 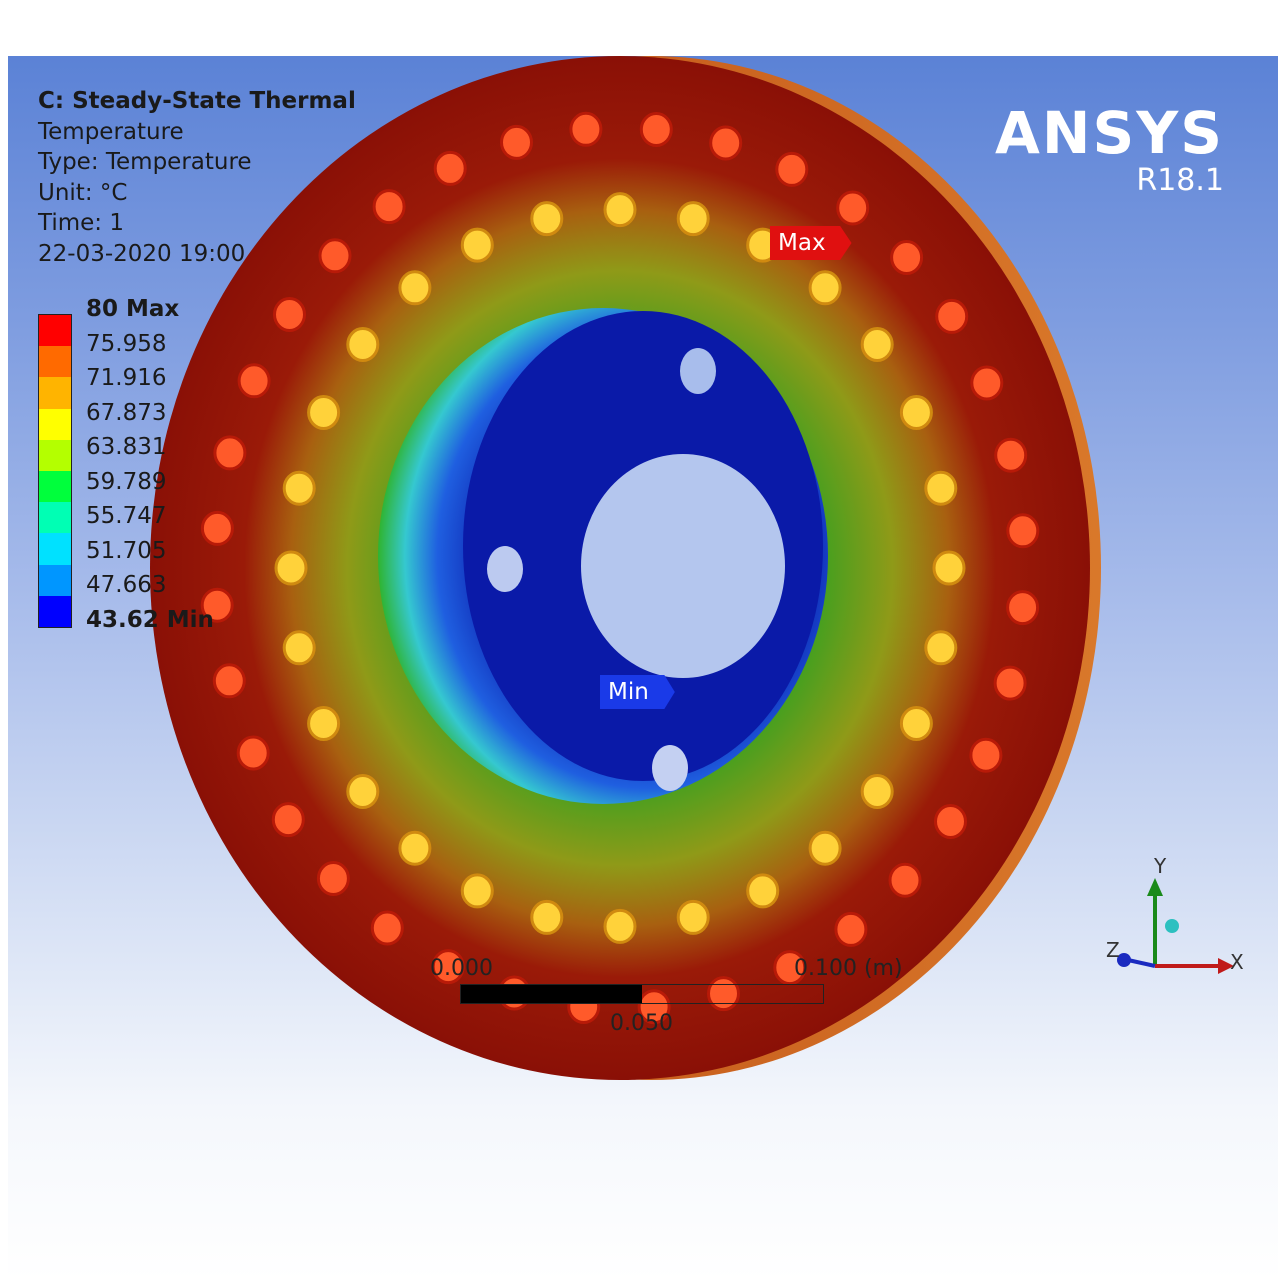 I want to click on scale-middle-label: 0.050, so click(x=641, y=1023).